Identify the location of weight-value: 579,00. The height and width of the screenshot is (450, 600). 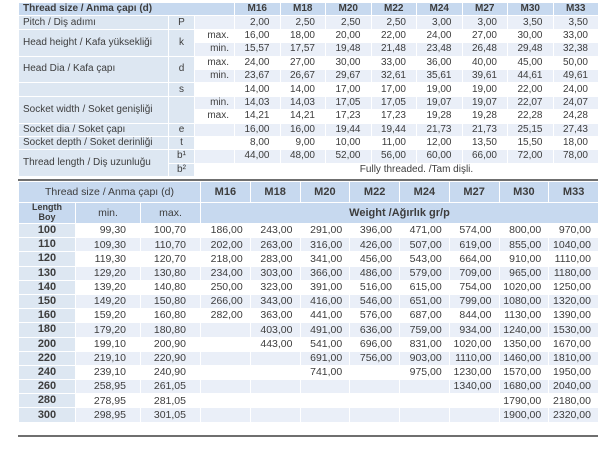
(424, 273).